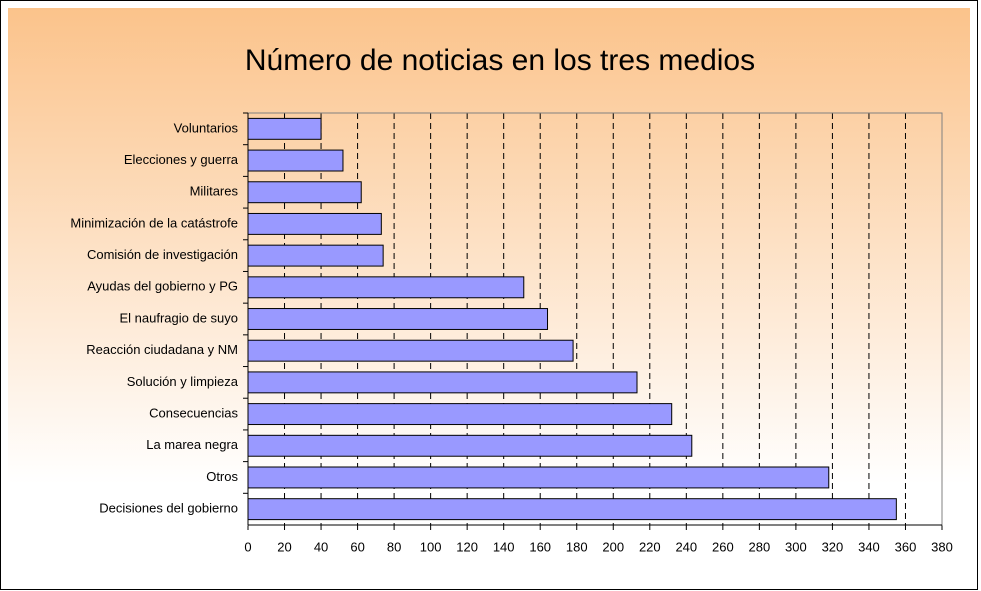  I want to click on x-tick-label: 360, so click(906, 546).